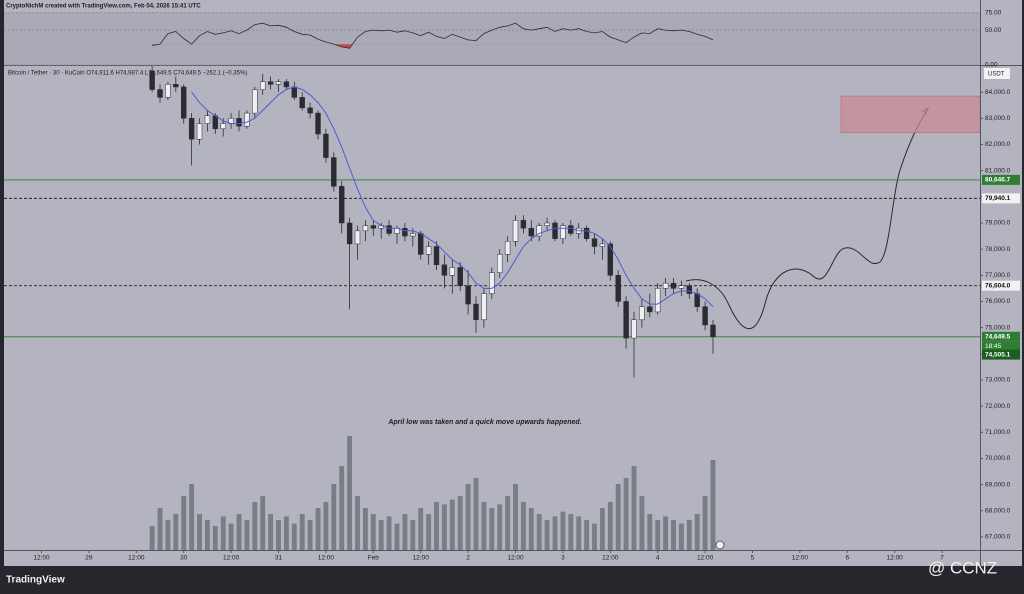 Image resolution: width=1024 pixels, height=594 pixels. What do you see at coordinates (998, 380) in the screenshot?
I see `y-tick-label: 73,000.0` at bounding box center [998, 380].